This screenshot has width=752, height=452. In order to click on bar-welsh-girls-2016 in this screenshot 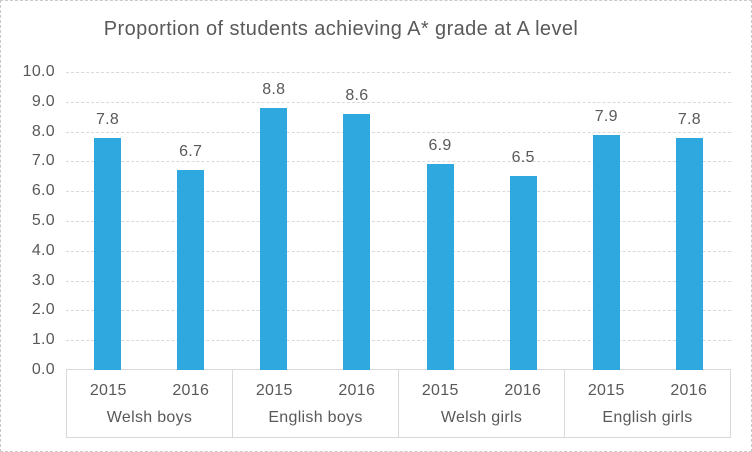, I will do `click(523, 273)`.